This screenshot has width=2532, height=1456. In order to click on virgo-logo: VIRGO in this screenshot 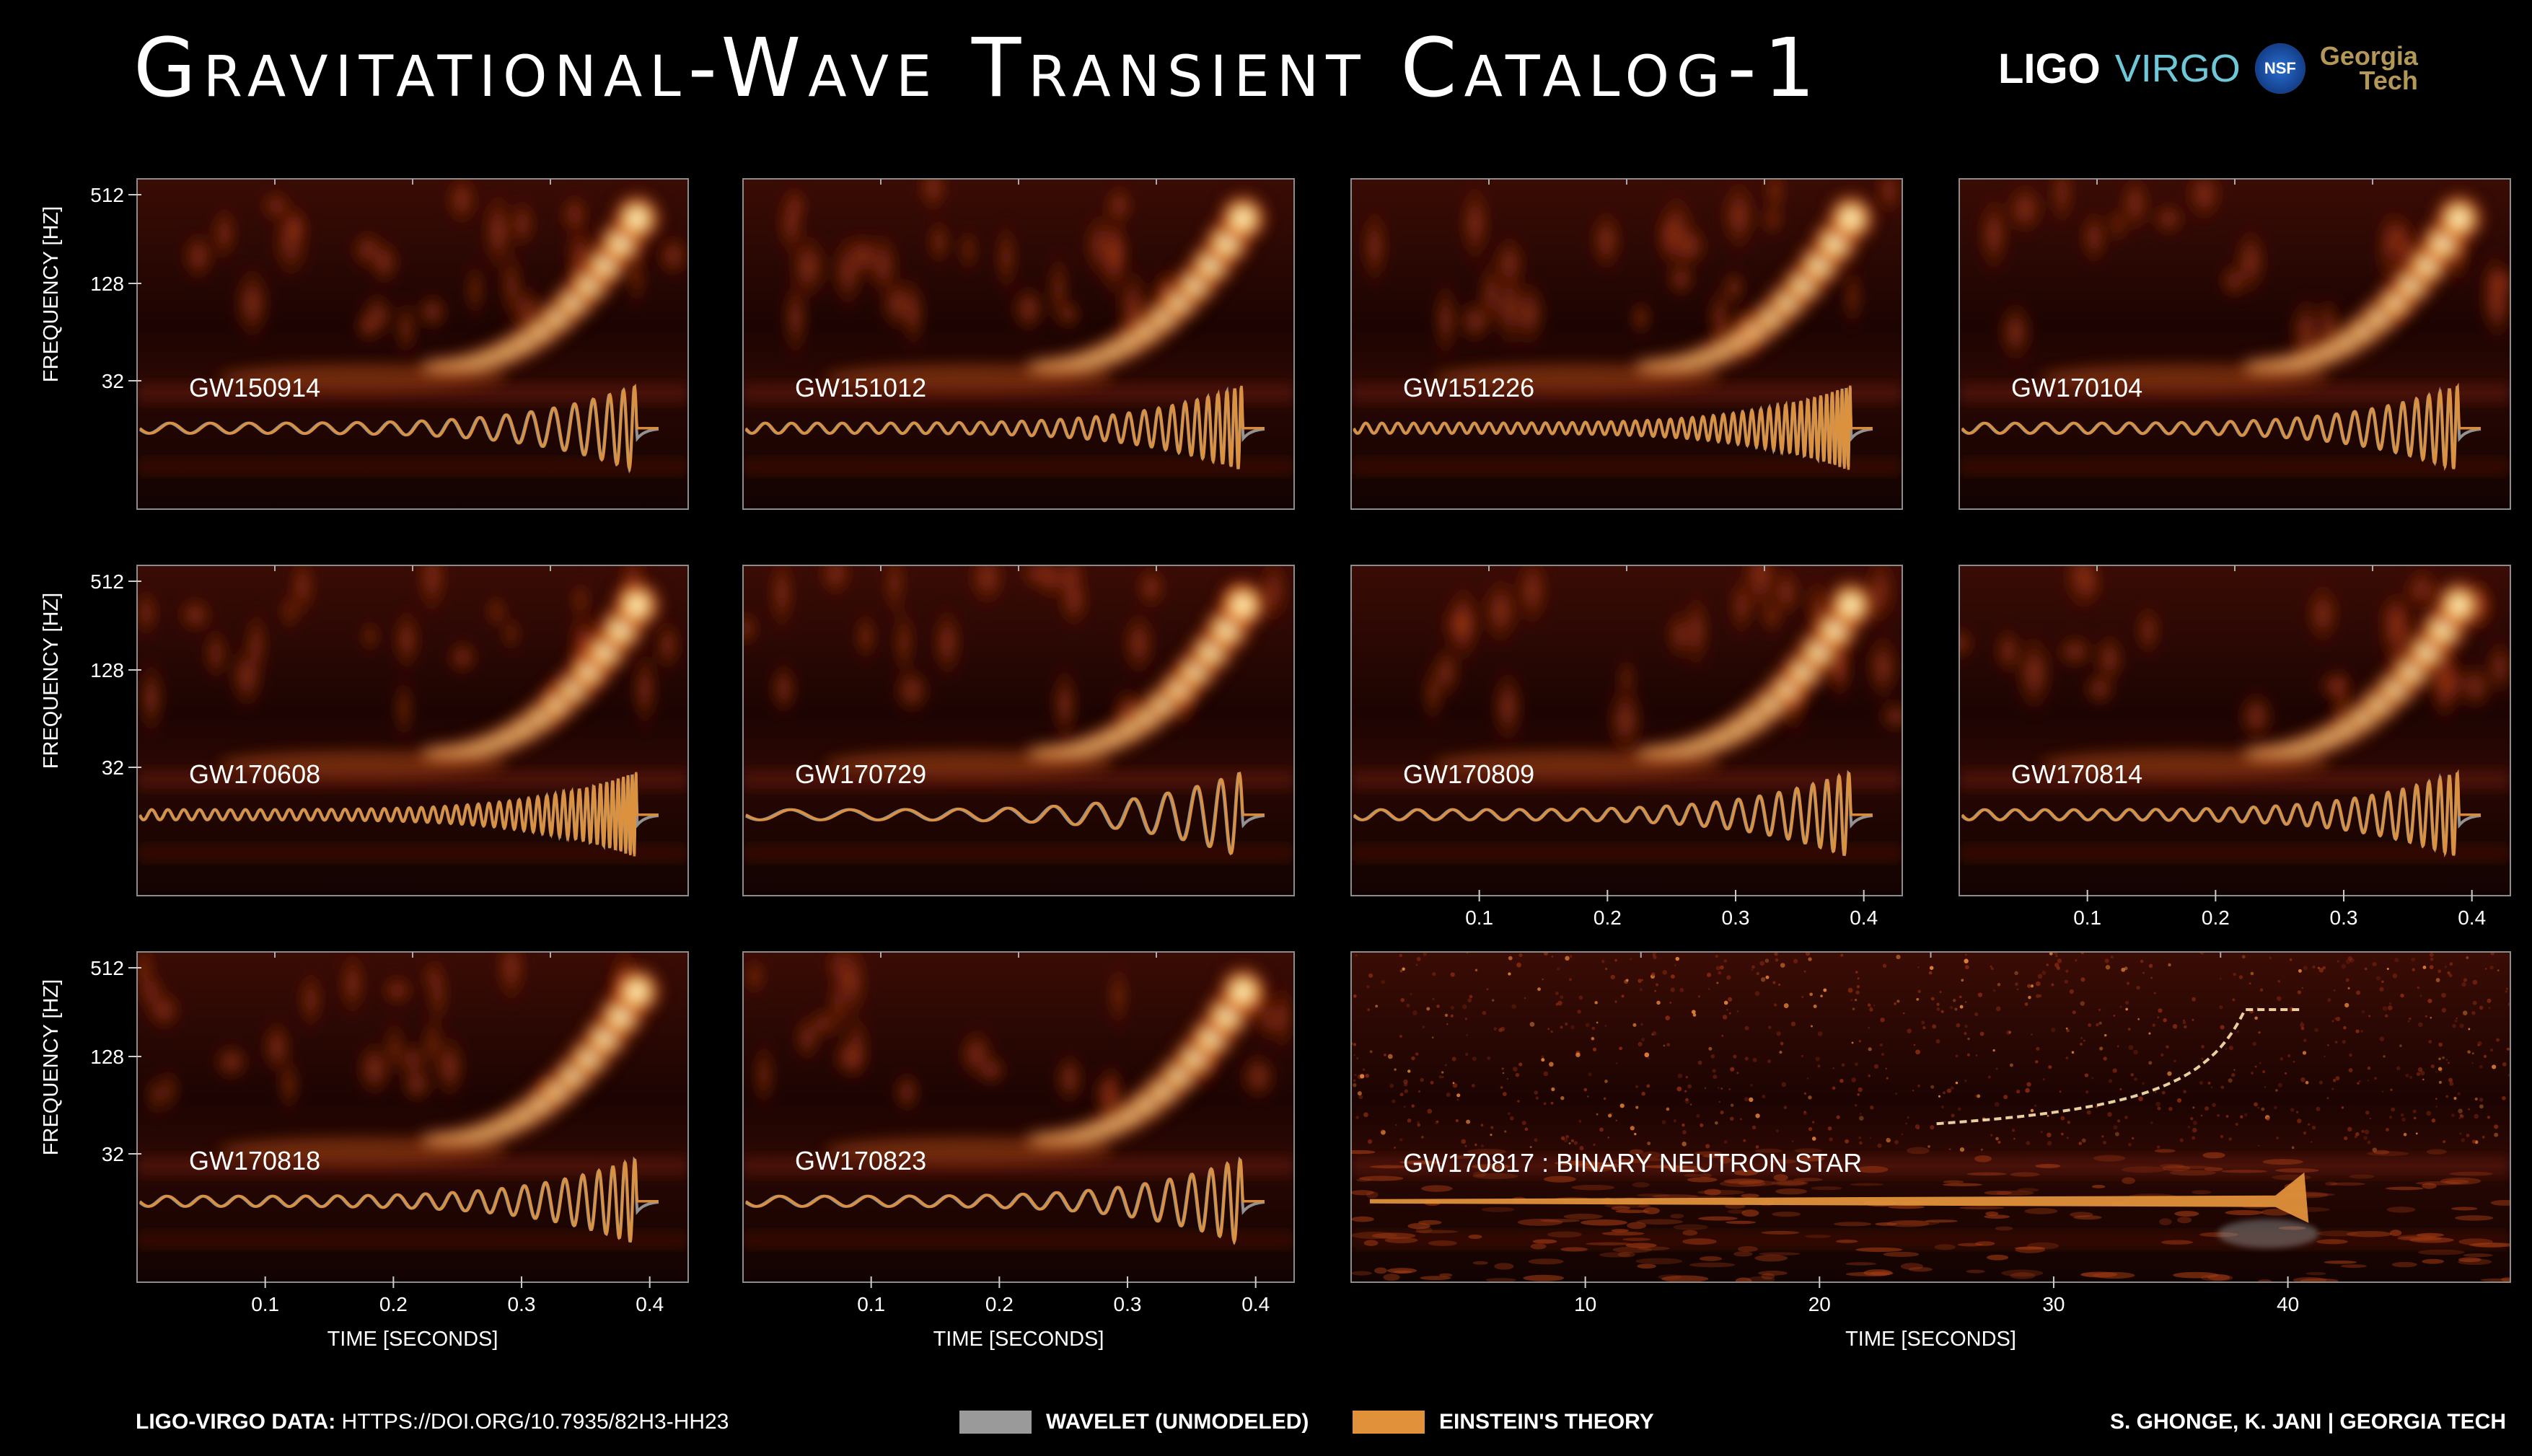, I will do `click(2177, 68)`.